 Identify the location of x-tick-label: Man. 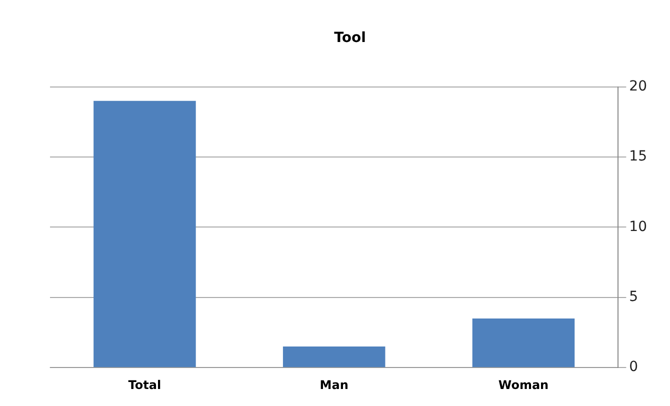
(334, 385).